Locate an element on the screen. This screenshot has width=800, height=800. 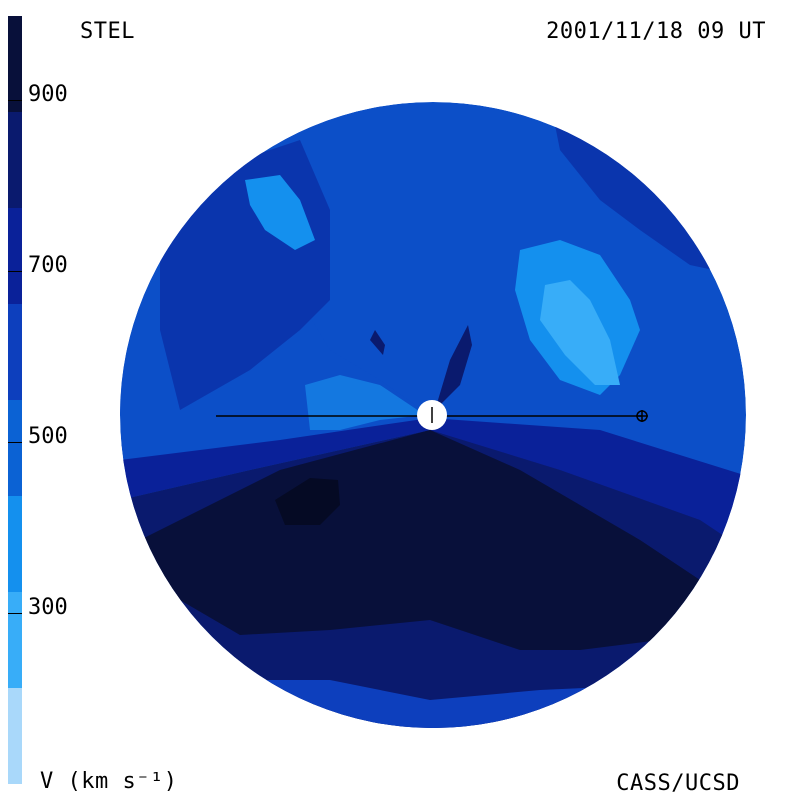
fast-wind-blob is located at coordinates (307, 501).